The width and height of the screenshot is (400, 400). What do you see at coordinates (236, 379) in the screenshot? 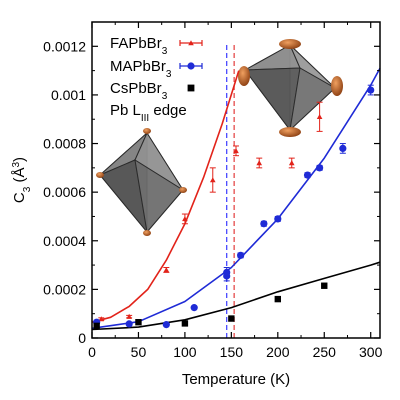
I see `x-axis-label: Temperature (K)` at bounding box center [236, 379].